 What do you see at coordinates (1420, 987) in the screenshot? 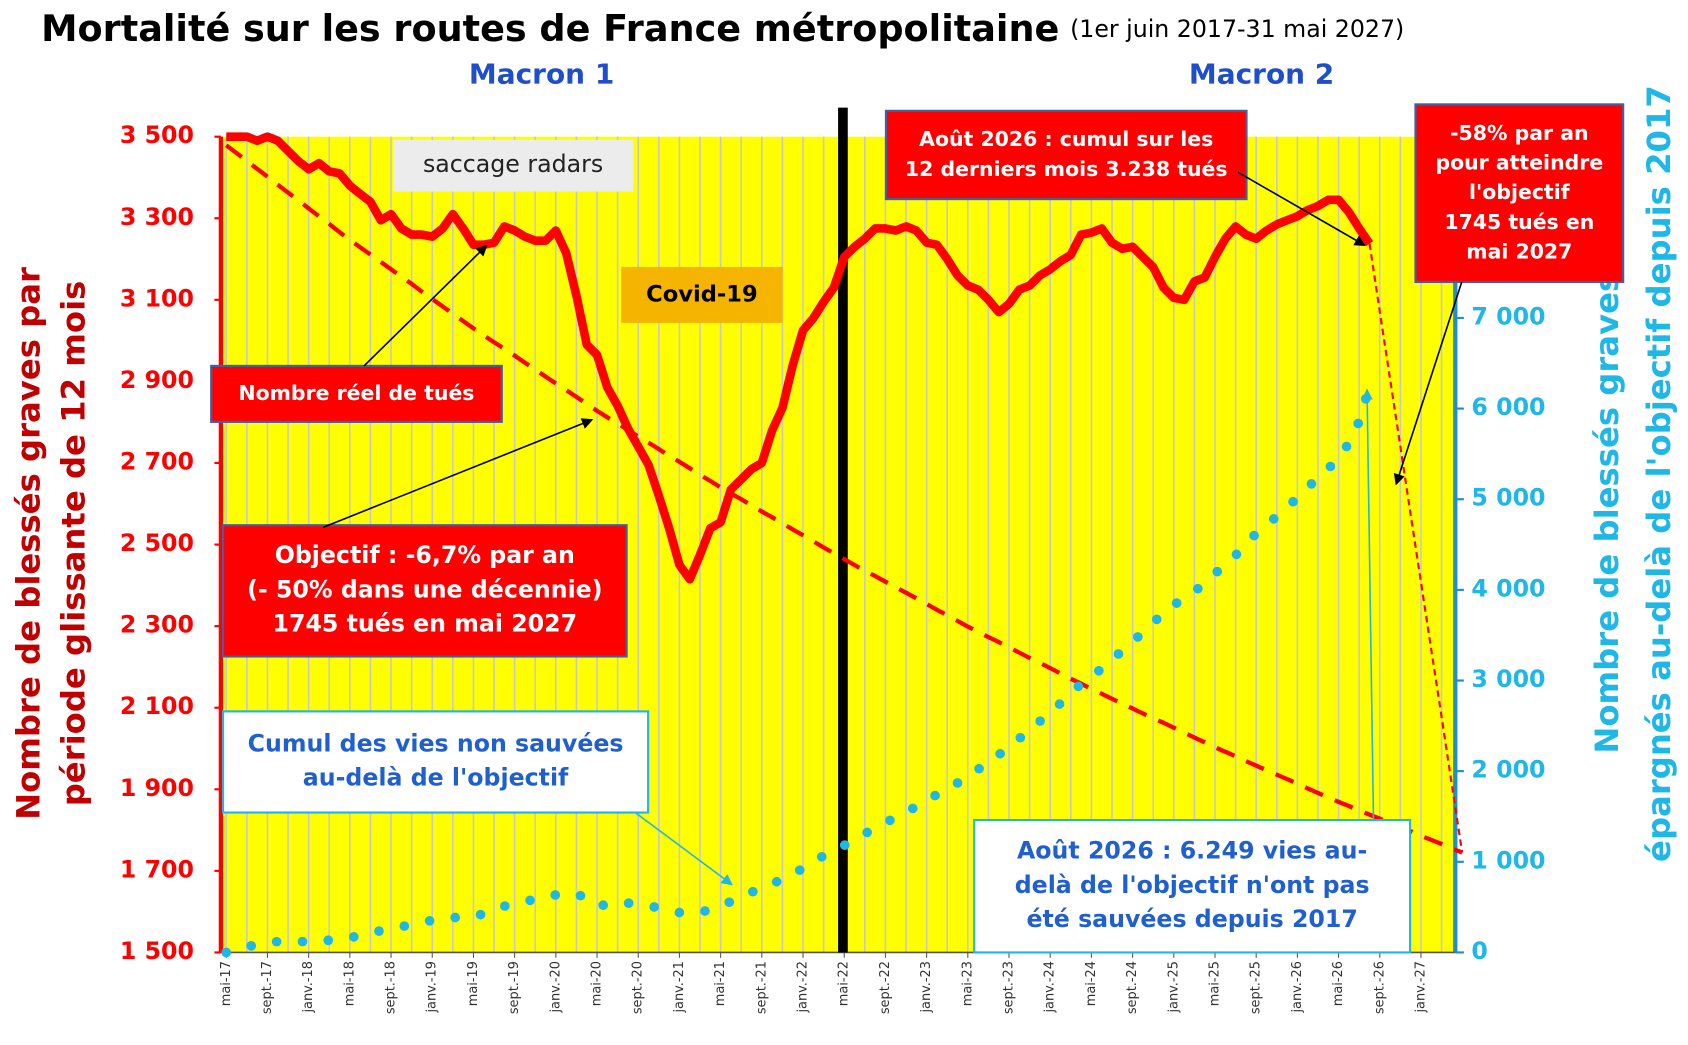
I see `x-tick-label: janv.-27` at bounding box center [1420, 987].